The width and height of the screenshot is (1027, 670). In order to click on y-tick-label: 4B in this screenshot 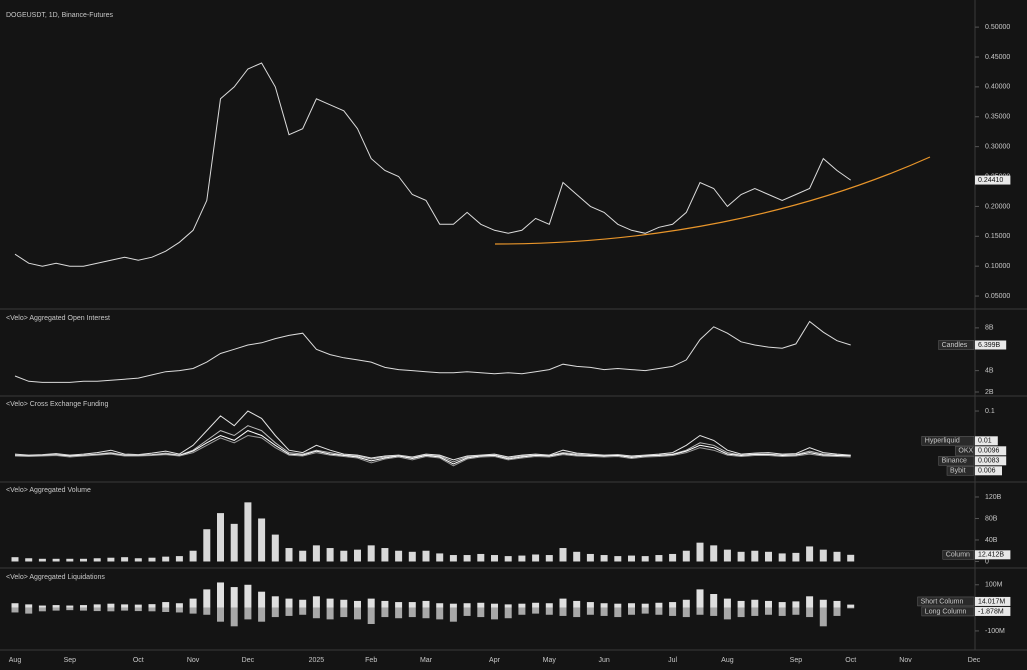, I will do `click(989, 370)`.